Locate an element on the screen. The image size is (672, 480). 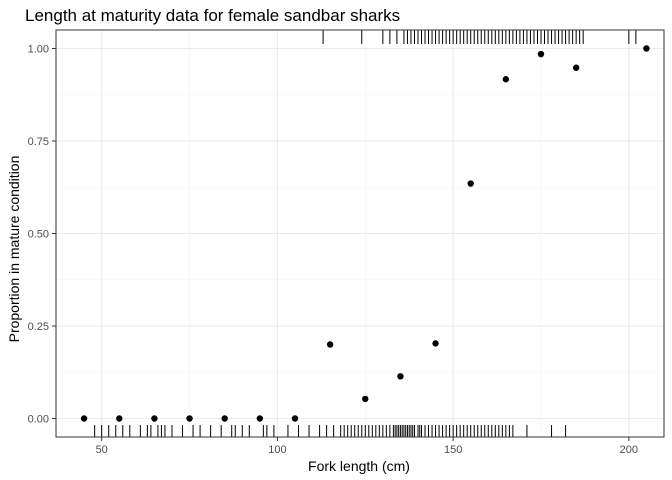
y-tick-label: 1.00 is located at coordinates (38, 50).